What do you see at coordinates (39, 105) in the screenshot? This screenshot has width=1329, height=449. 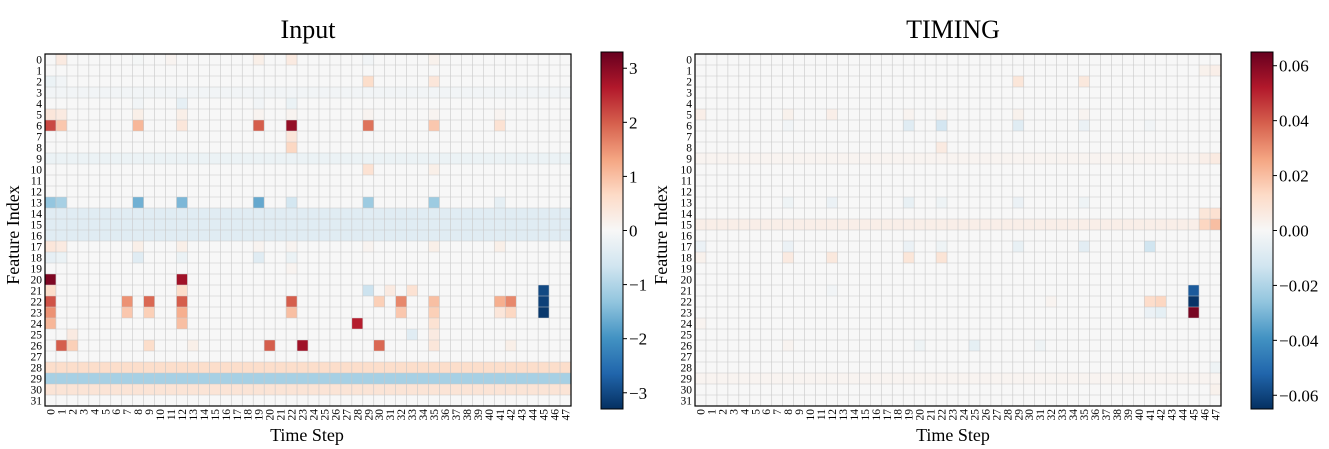 I see `y-tick-label: 4` at bounding box center [39, 105].